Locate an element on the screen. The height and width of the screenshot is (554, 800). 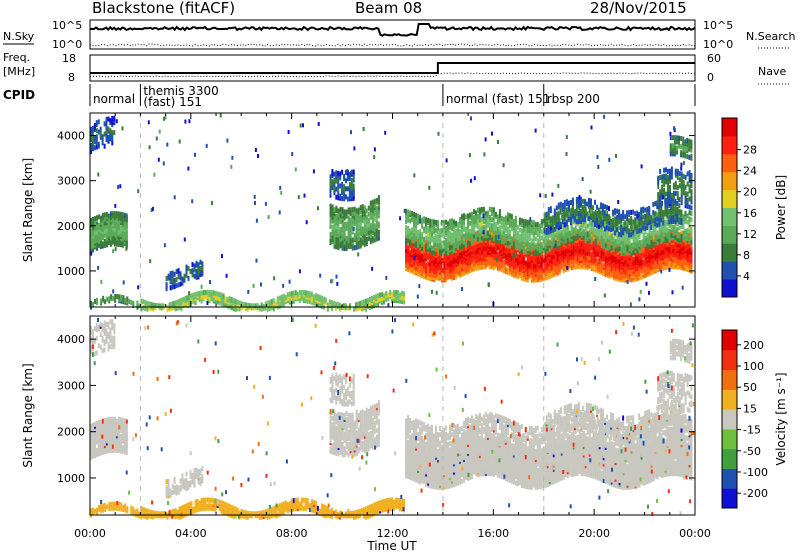
beam-title: Beam 08 is located at coordinates (388, 8).